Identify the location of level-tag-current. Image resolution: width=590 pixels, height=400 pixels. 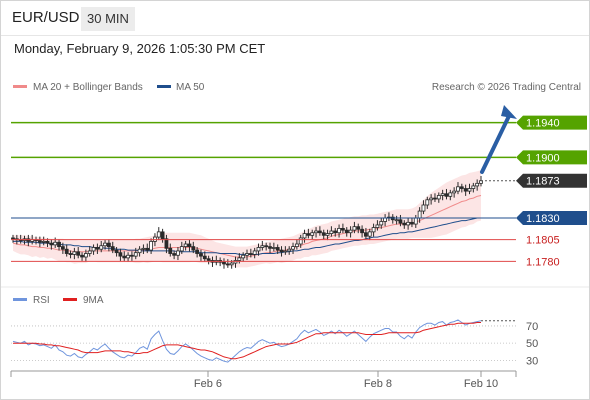
(551, 180).